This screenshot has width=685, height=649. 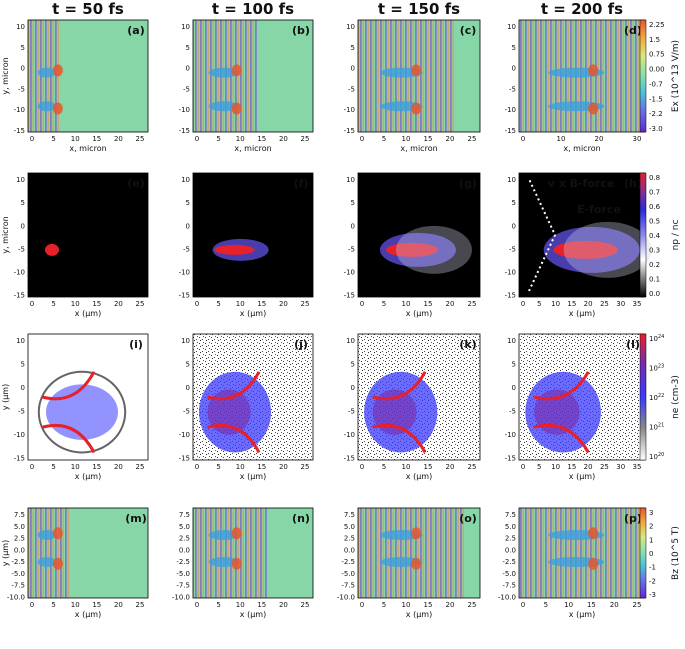 I want to click on y-tick-label: -5, so click(x=186, y=249).